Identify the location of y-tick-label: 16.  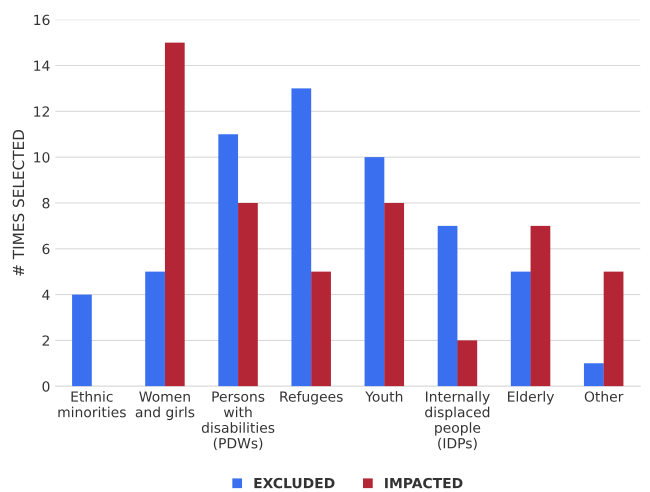
(42, 20).